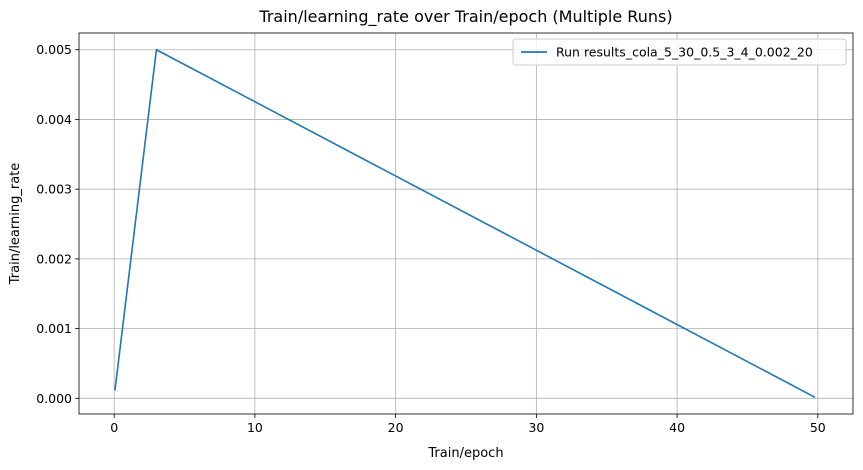 Image resolution: width=863 pixels, height=470 pixels. What do you see at coordinates (536, 427) in the screenshot?
I see `x-tick-label: 30` at bounding box center [536, 427].